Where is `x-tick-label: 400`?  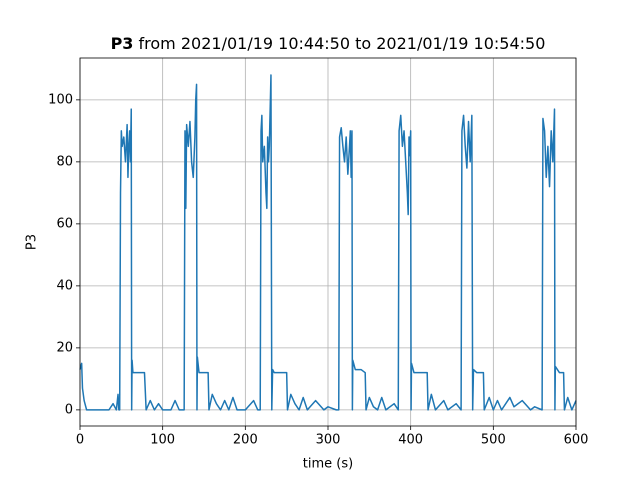 x-tick-label: 400 is located at coordinates (410, 440).